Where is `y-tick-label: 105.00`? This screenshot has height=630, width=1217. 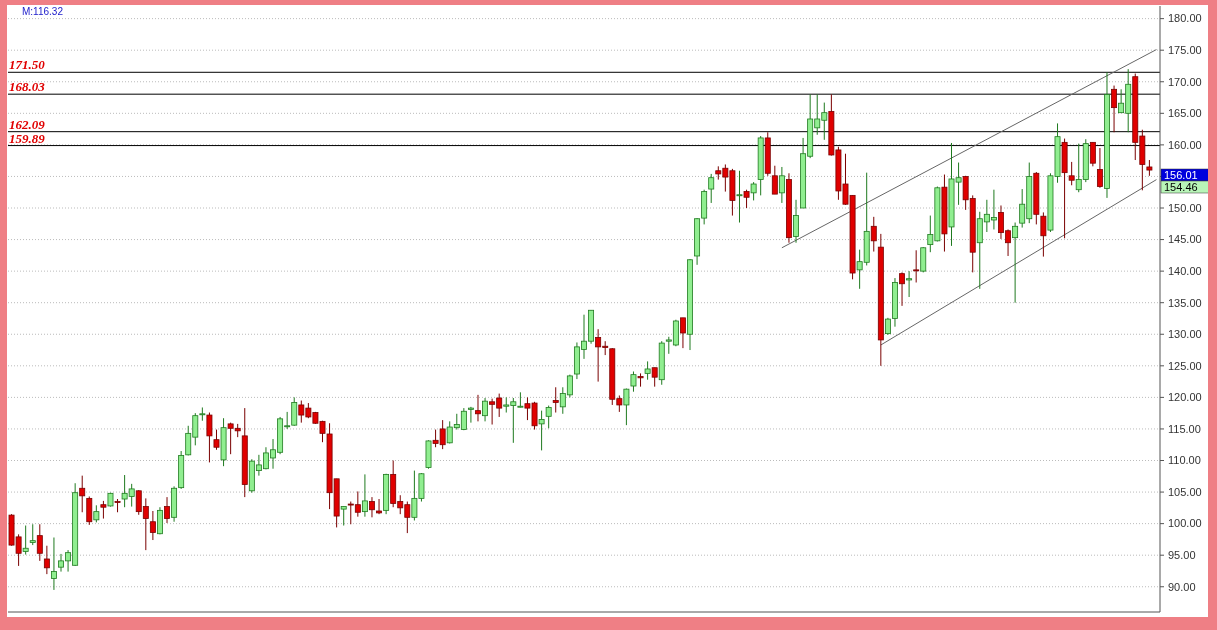
y-tick-label: 105.00 is located at coordinates (1185, 491).